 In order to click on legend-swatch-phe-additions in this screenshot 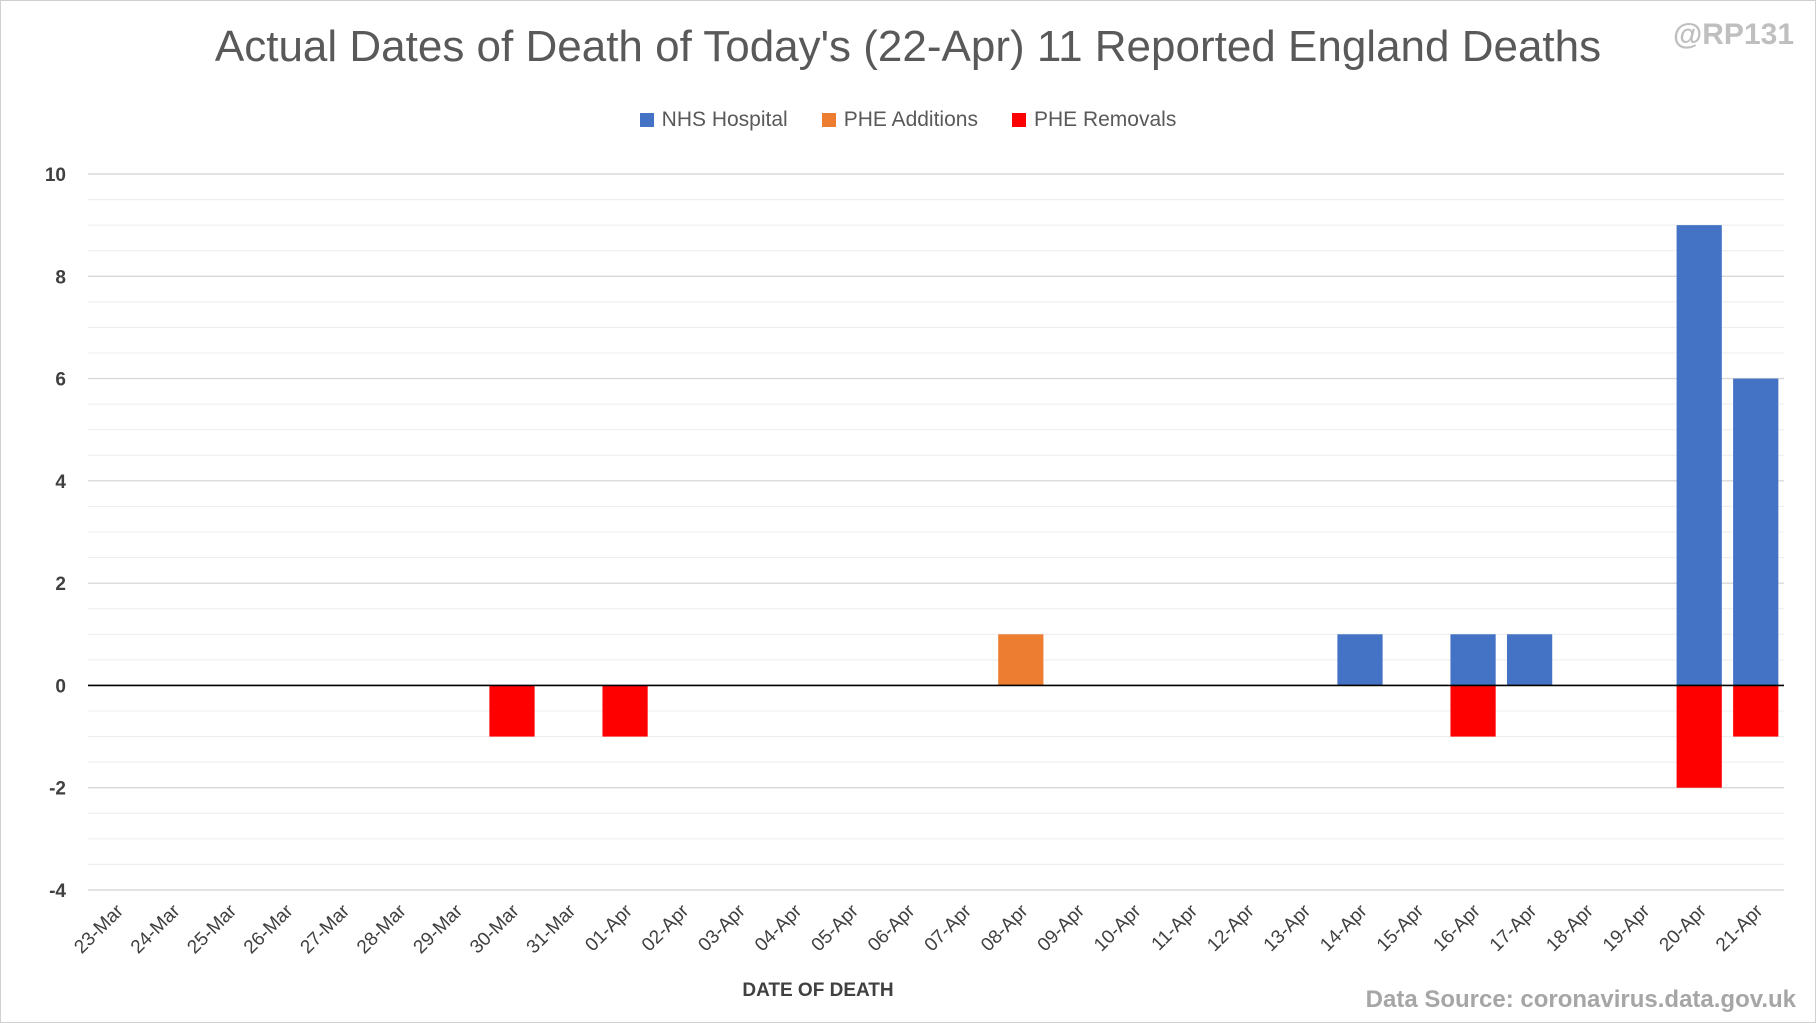, I will do `click(828, 120)`.